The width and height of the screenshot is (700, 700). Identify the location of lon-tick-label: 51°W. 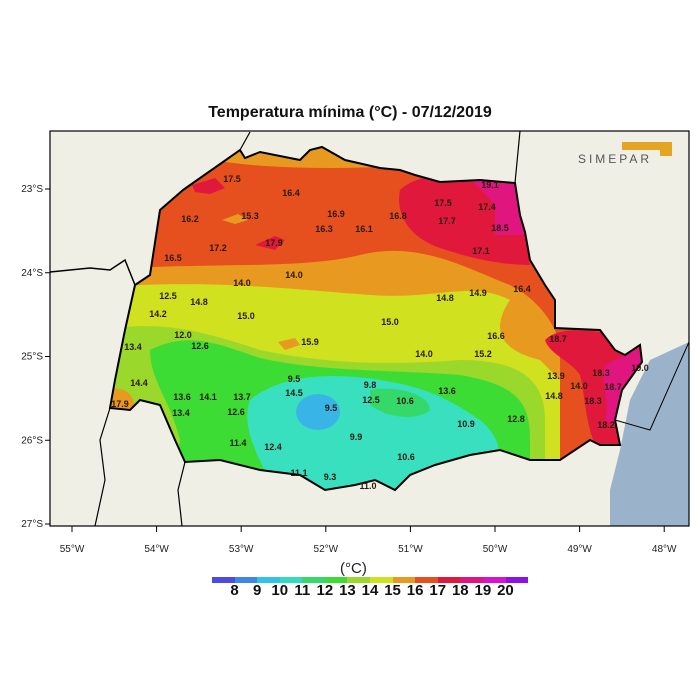
(410, 549).